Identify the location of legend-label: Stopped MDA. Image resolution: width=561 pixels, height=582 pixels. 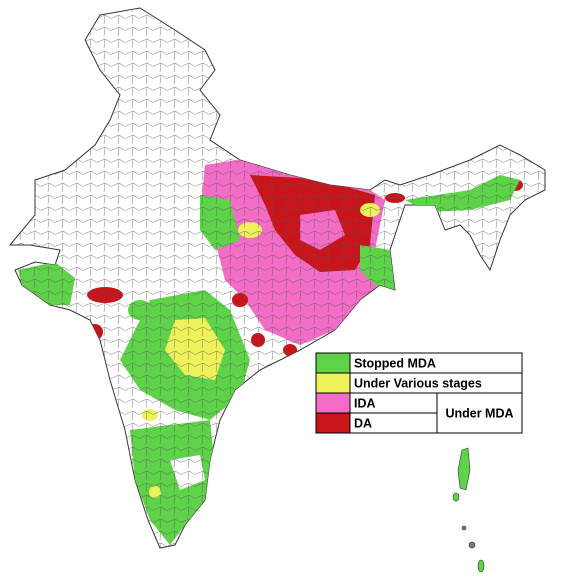
(395, 363).